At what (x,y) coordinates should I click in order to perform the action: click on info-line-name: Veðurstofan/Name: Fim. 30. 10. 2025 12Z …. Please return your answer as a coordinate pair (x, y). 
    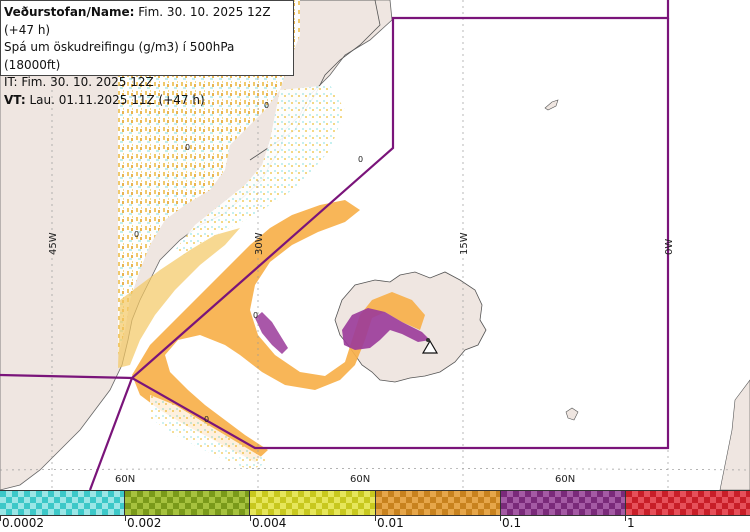
    Looking at the image, I should click on (148, 21).